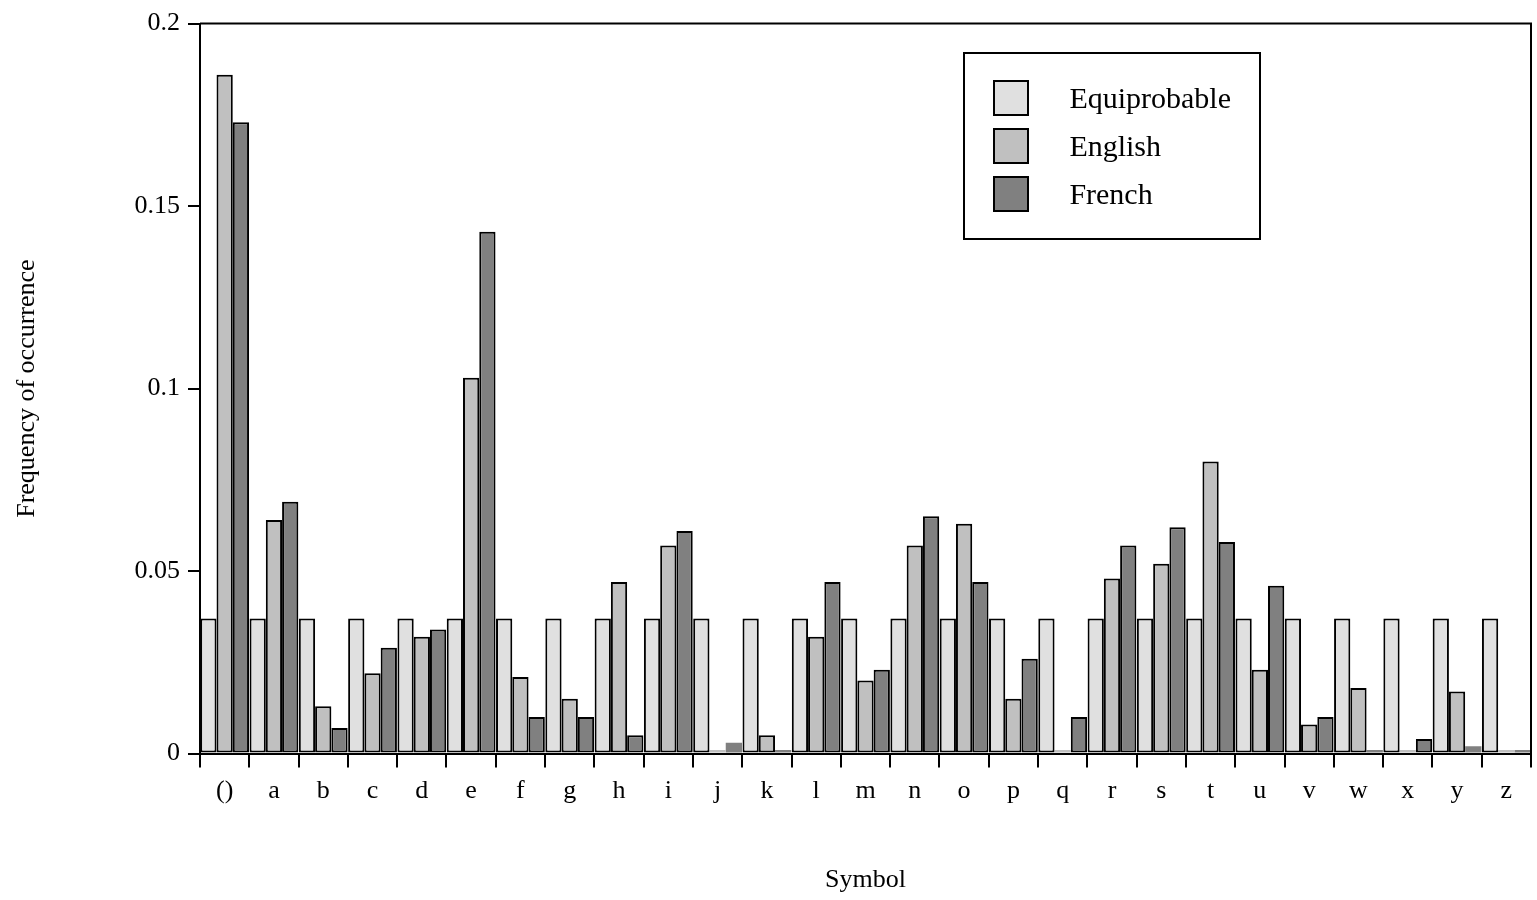 Image resolution: width=1537 pixels, height=900 pixels. Describe the element at coordinates (717, 790) in the screenshot. I see `x-tick-label: j` at that location.